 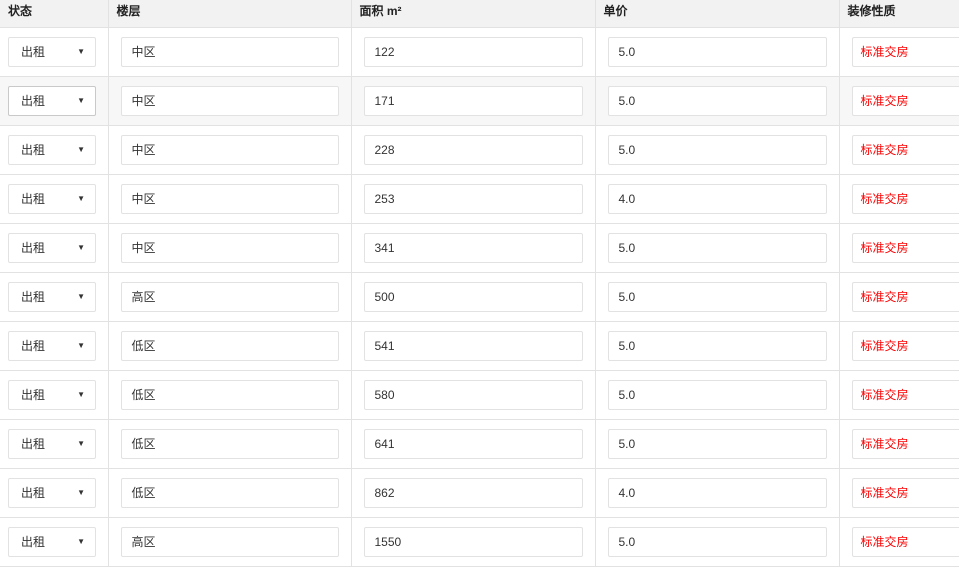 What do you see at coordinates (144, 541) in the screenshot?
I see `floor-value: 高区` at bounding box center [144, 541].